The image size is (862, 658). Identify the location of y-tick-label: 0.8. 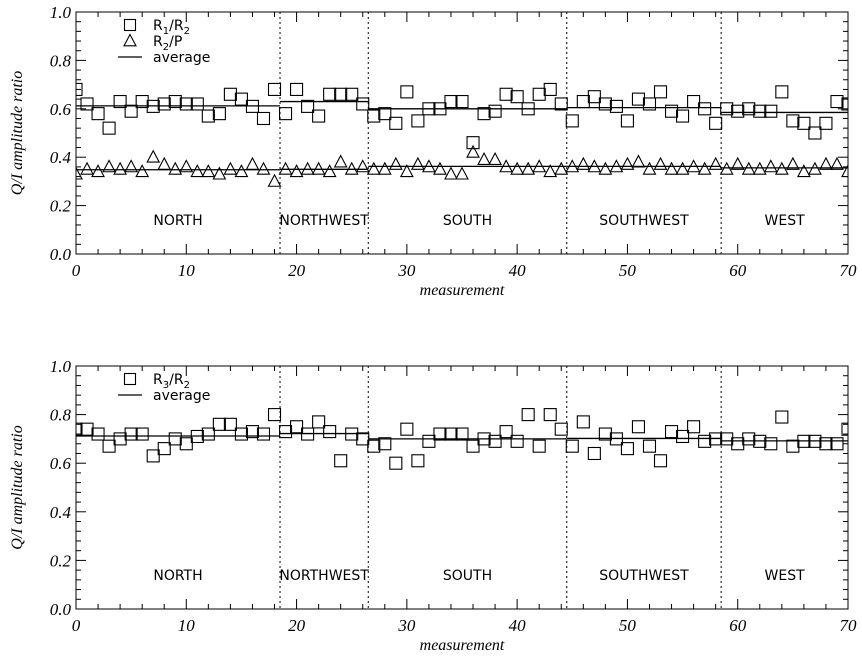
(61, 415).